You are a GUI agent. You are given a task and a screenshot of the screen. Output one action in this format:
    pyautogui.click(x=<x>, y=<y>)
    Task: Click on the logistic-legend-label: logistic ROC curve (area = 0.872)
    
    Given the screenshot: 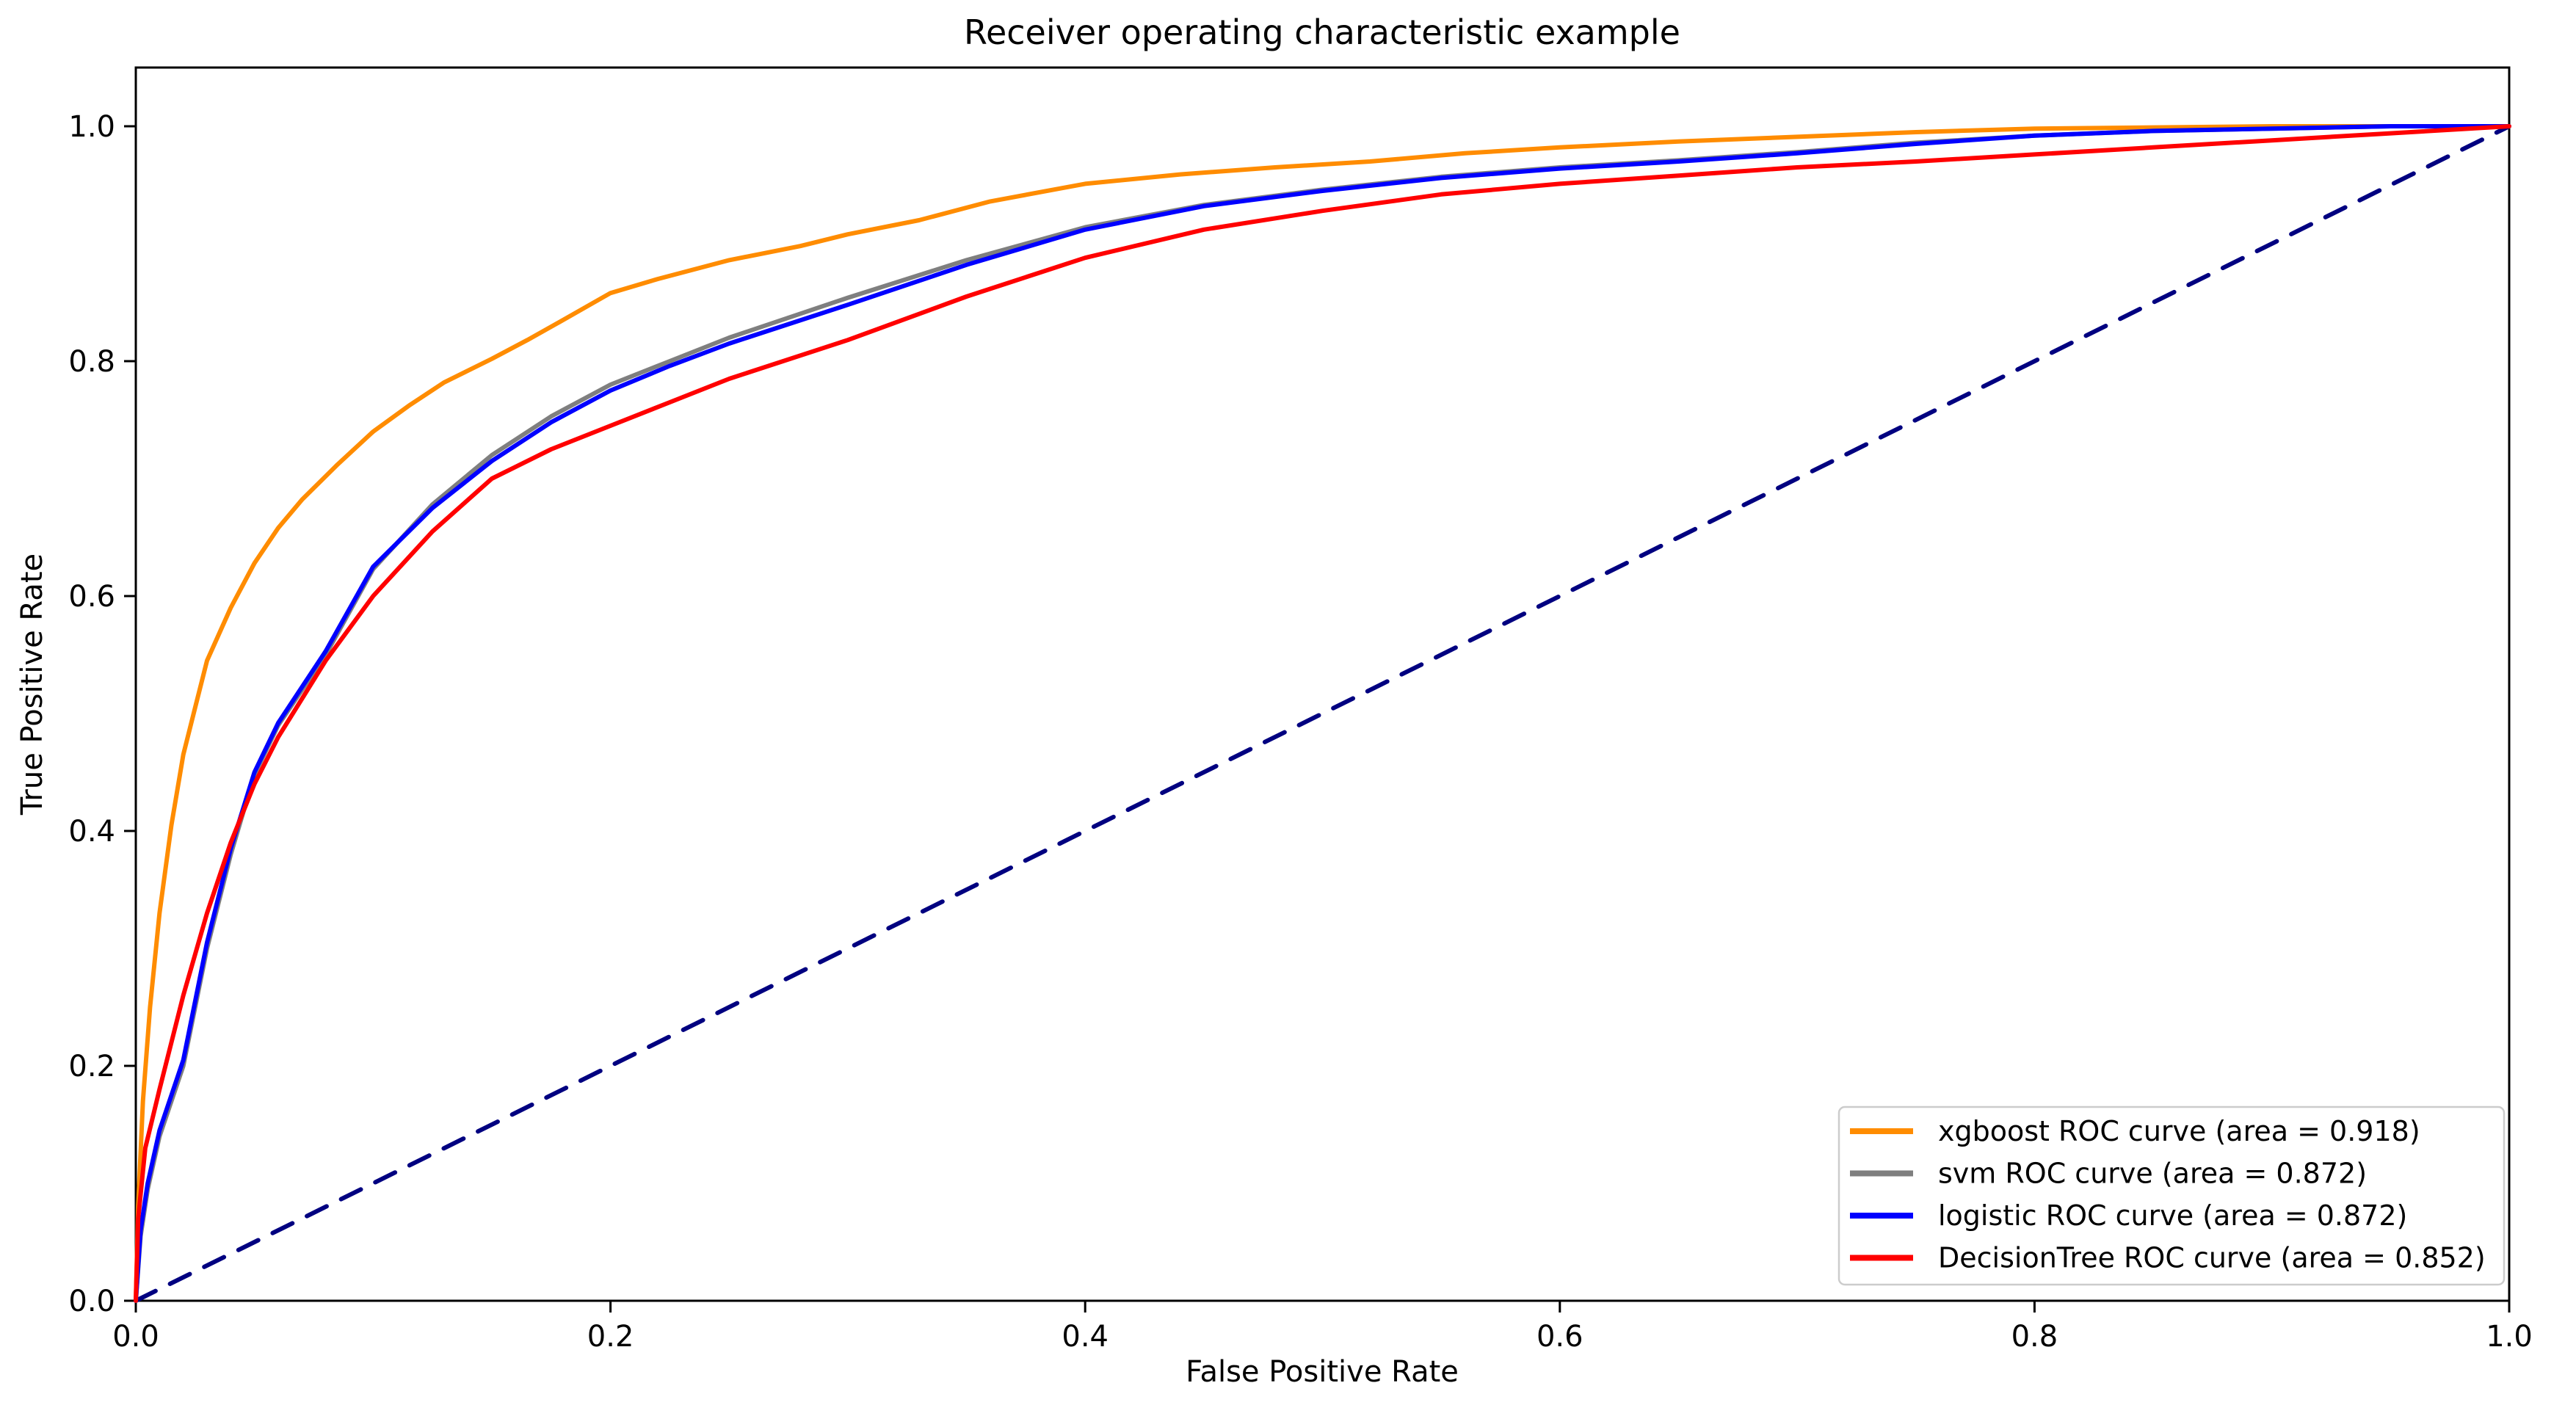 What is the action you would take?
    pyautogui.click(x=2173, y=1215)
    